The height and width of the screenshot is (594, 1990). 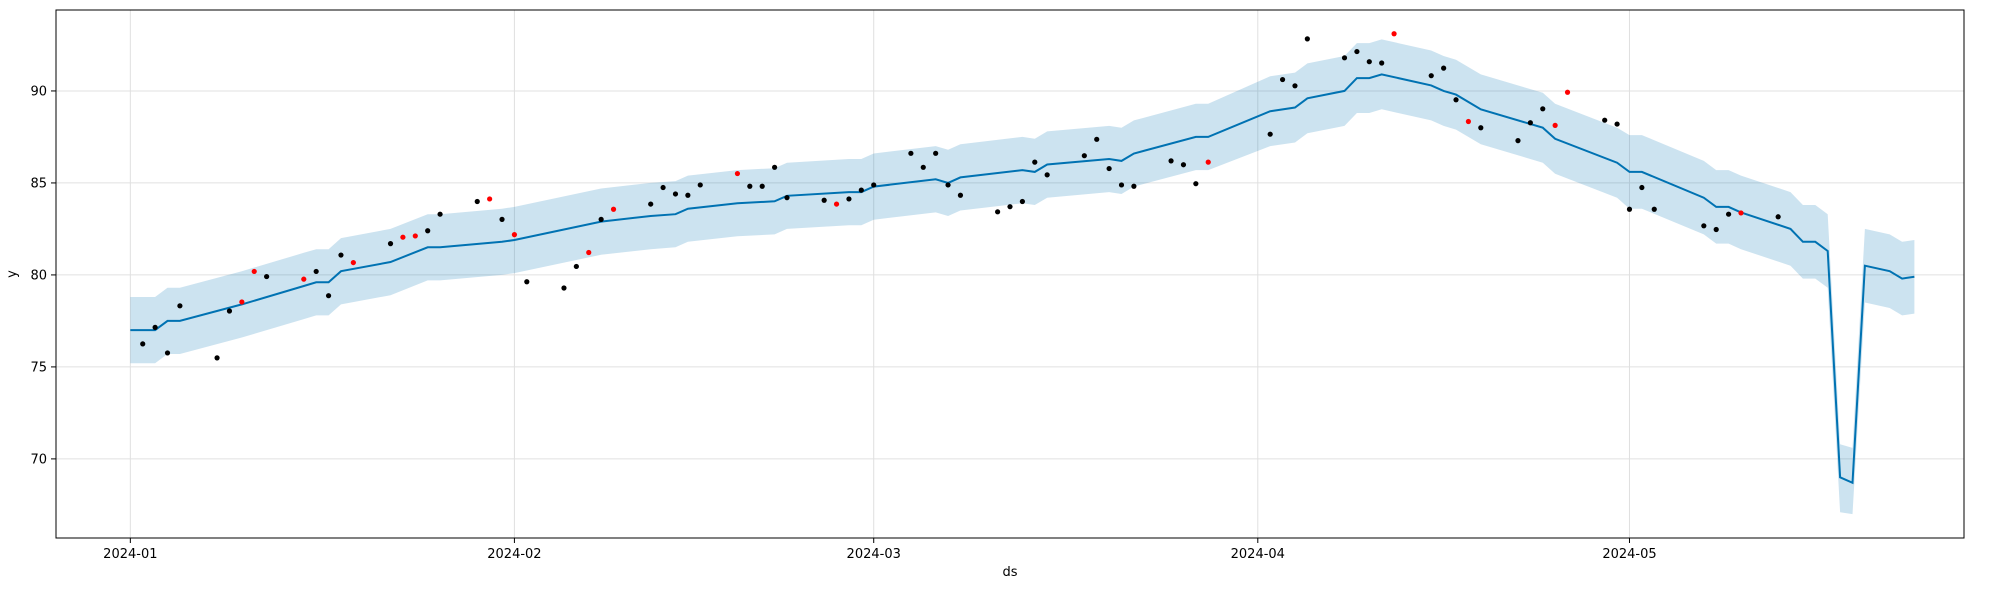 I want to click on y-tick-label: 90, so click(x=38, y=91).